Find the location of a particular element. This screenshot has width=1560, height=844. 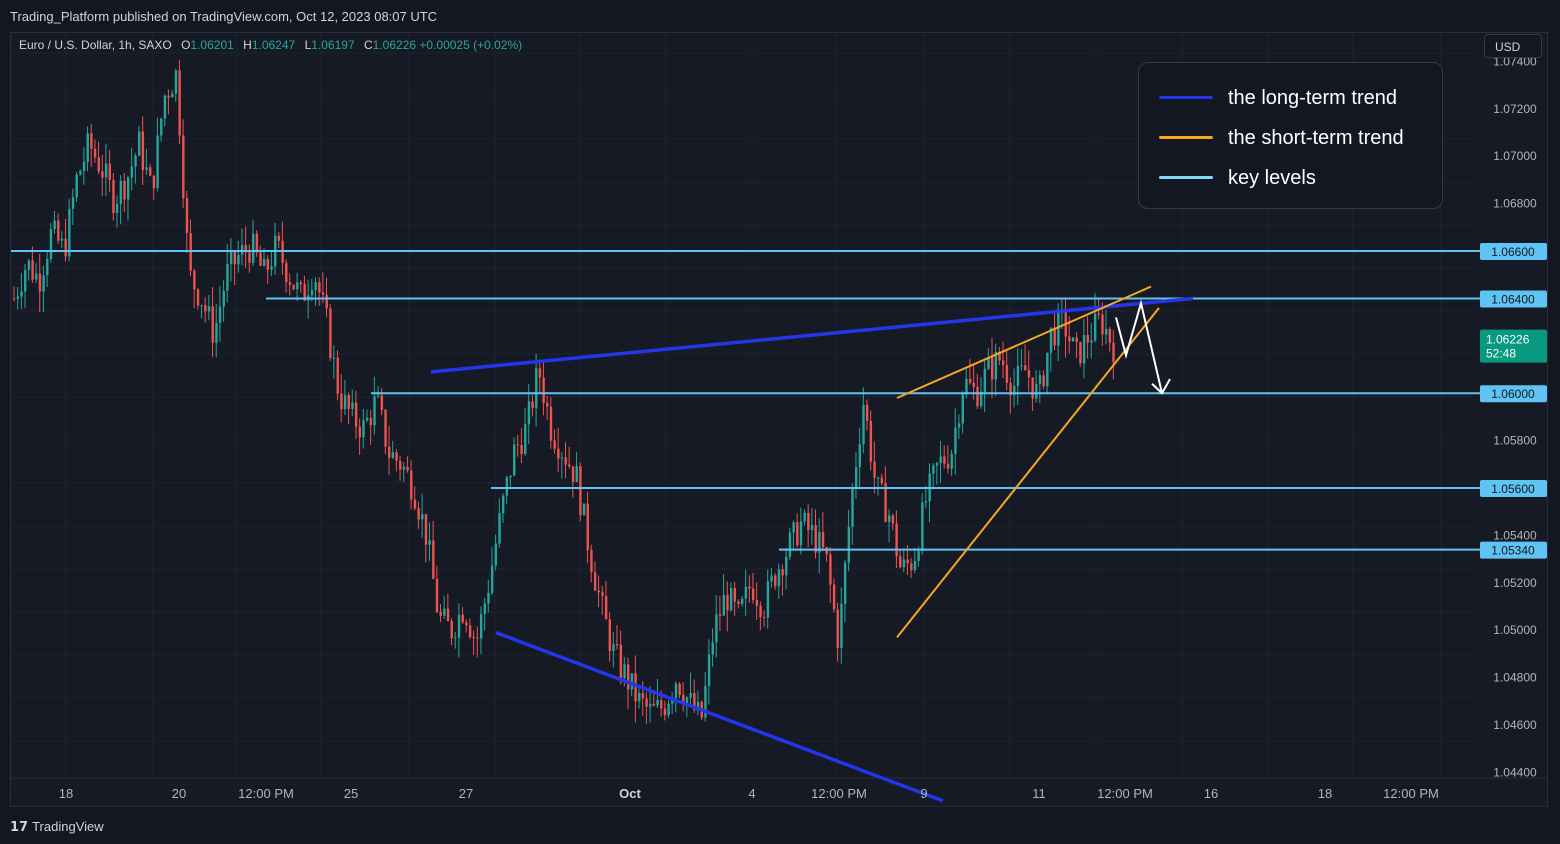

tradingview-logo: 17 TradingView is located at coordinates (57, 827).